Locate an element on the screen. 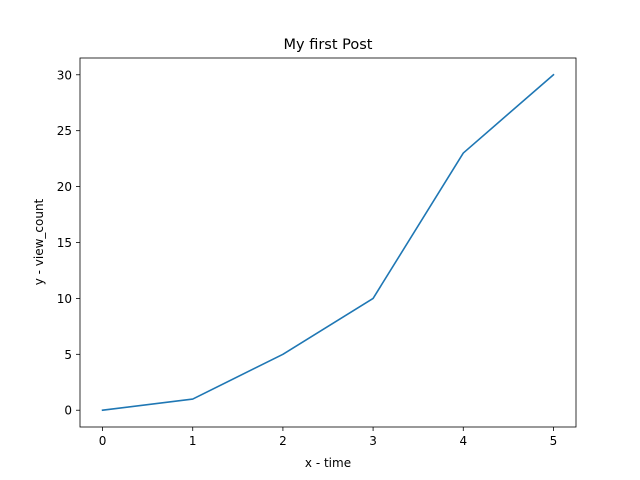 This screenshot has height=480, width=640. x-tick-label: 3 is located at coordinates (373, 441).